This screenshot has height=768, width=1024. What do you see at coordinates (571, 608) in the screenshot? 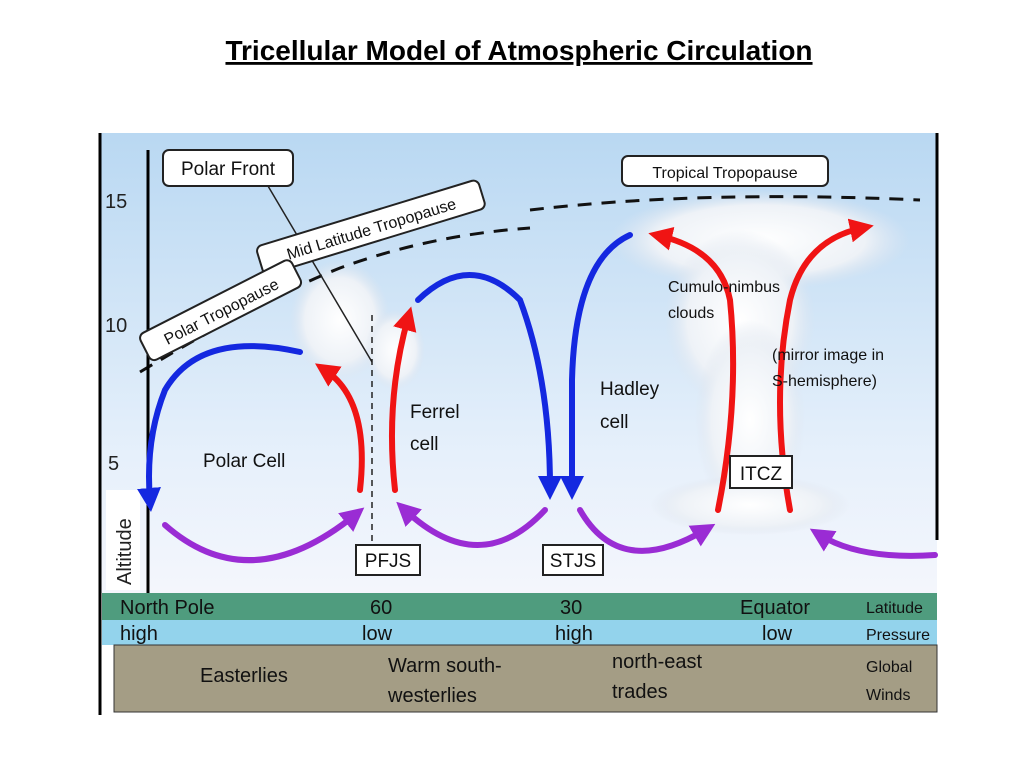
I see `latitude-label: 30` at bounding box center [571, 608].